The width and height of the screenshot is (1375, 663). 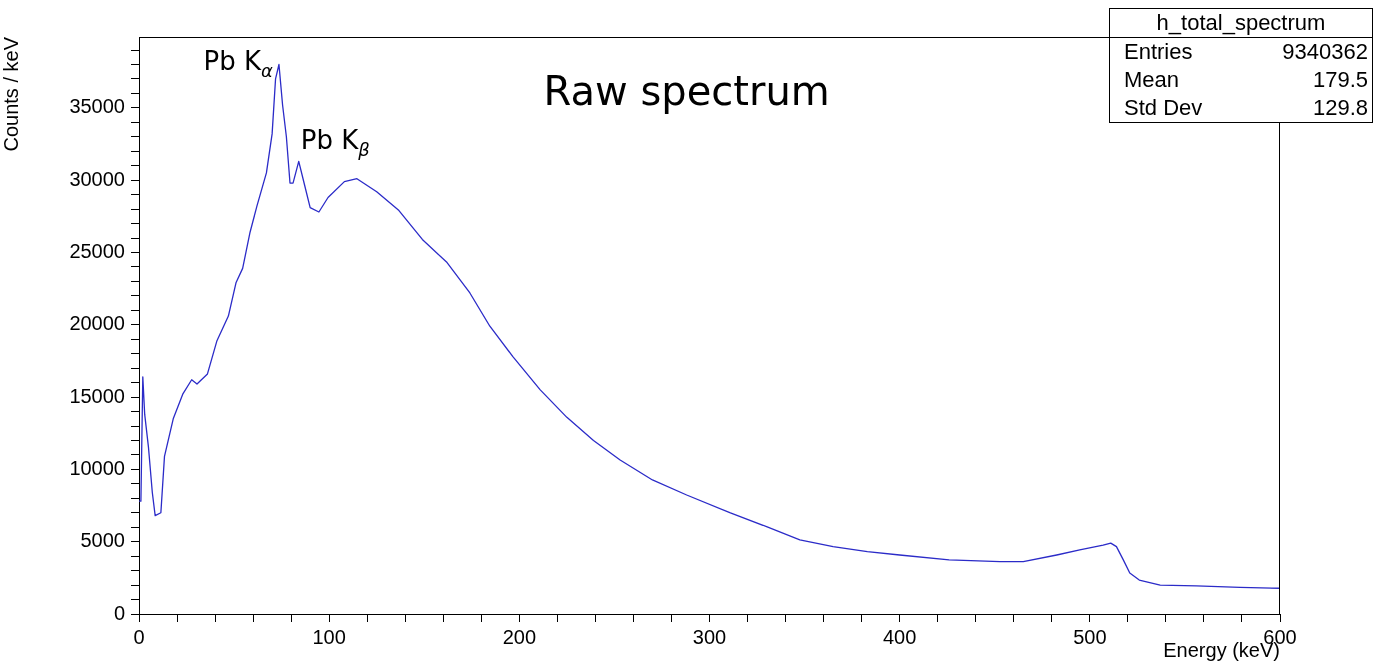 What do you see at coordinates (1158, 52) in the screenshot?
I see `annotation: Entries` at bounding box center [1158, 52].